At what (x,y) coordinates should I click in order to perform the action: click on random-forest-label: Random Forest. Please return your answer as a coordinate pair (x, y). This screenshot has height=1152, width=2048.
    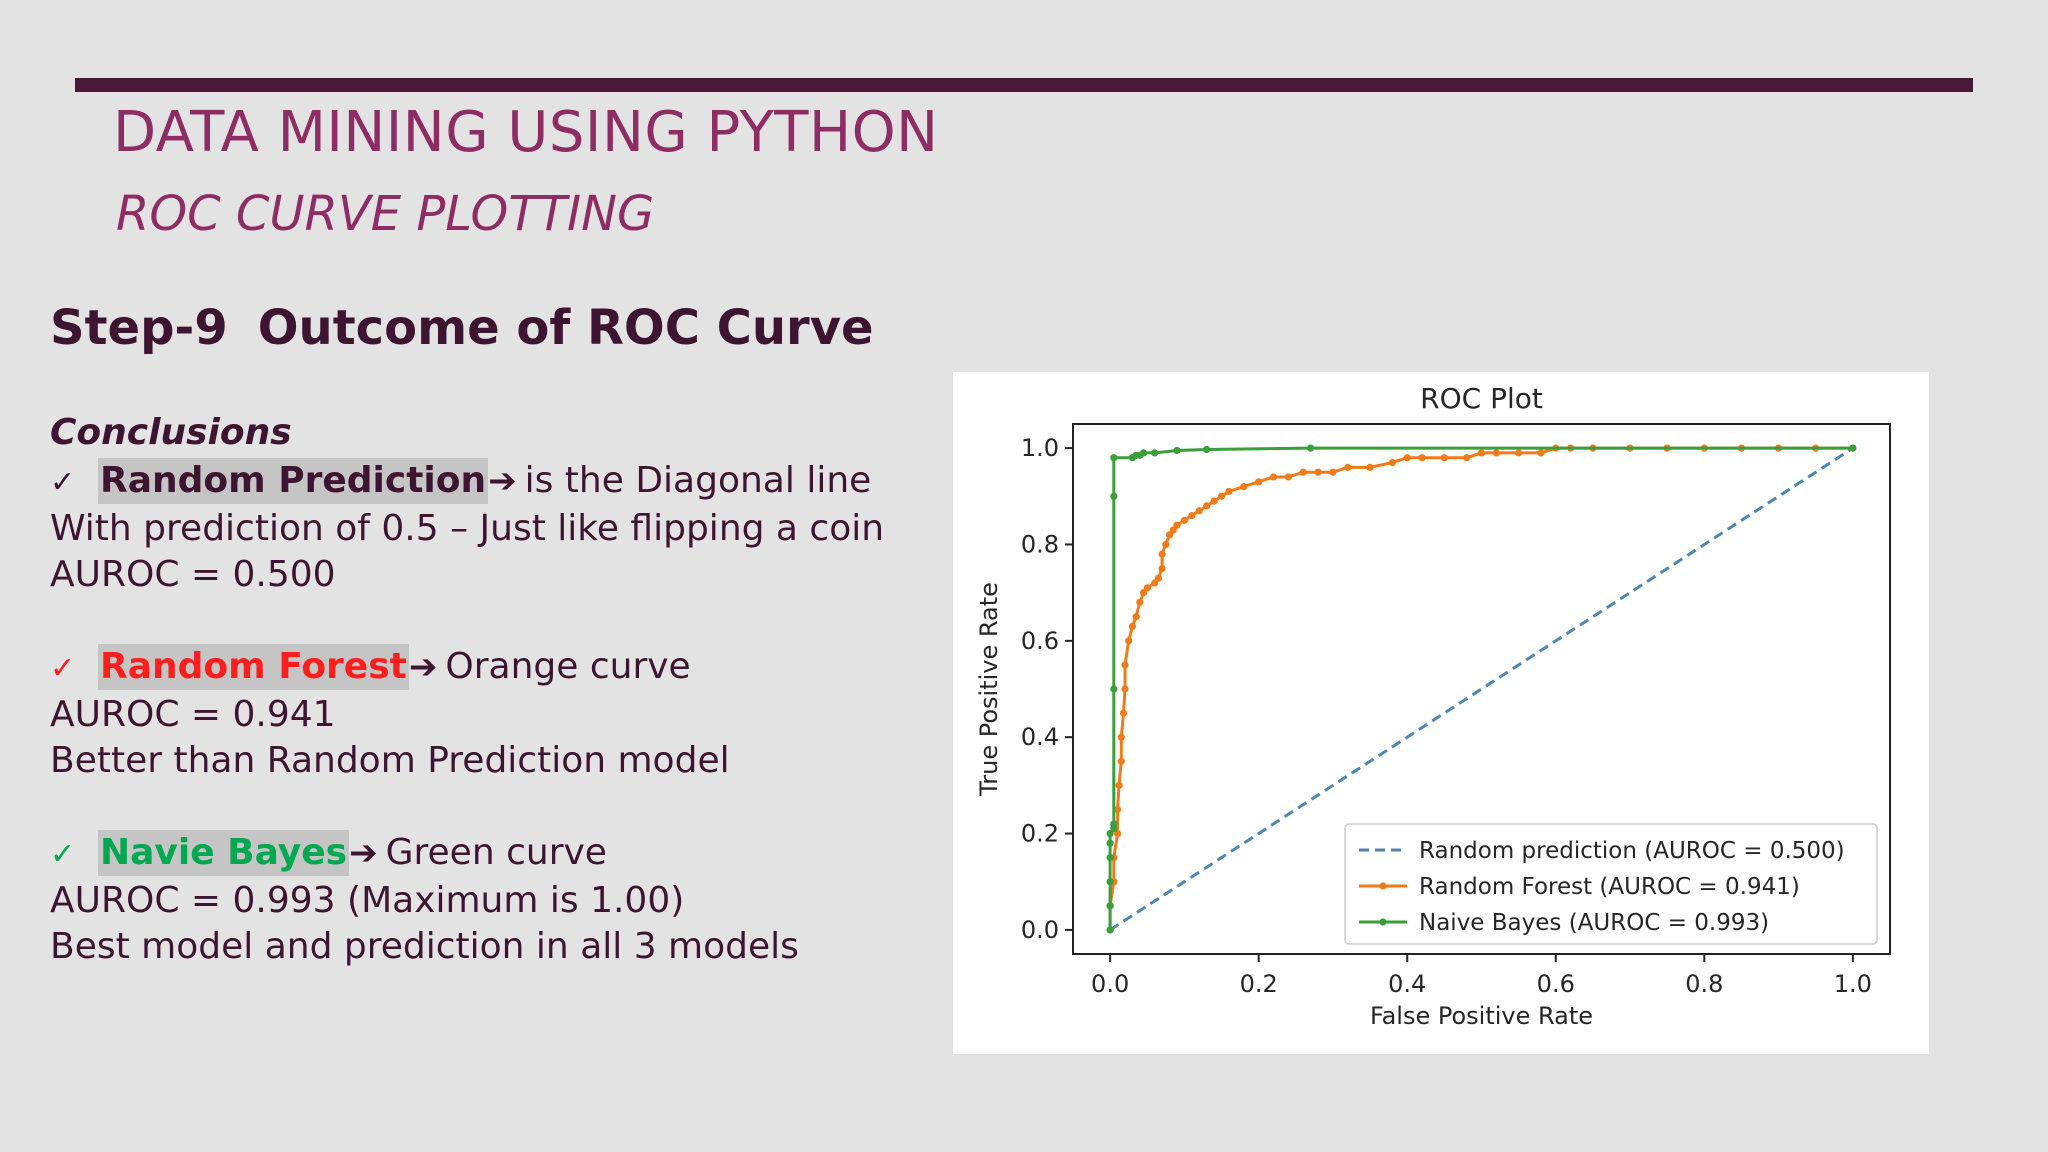
    Looking at the image, I should click on (253, 667).